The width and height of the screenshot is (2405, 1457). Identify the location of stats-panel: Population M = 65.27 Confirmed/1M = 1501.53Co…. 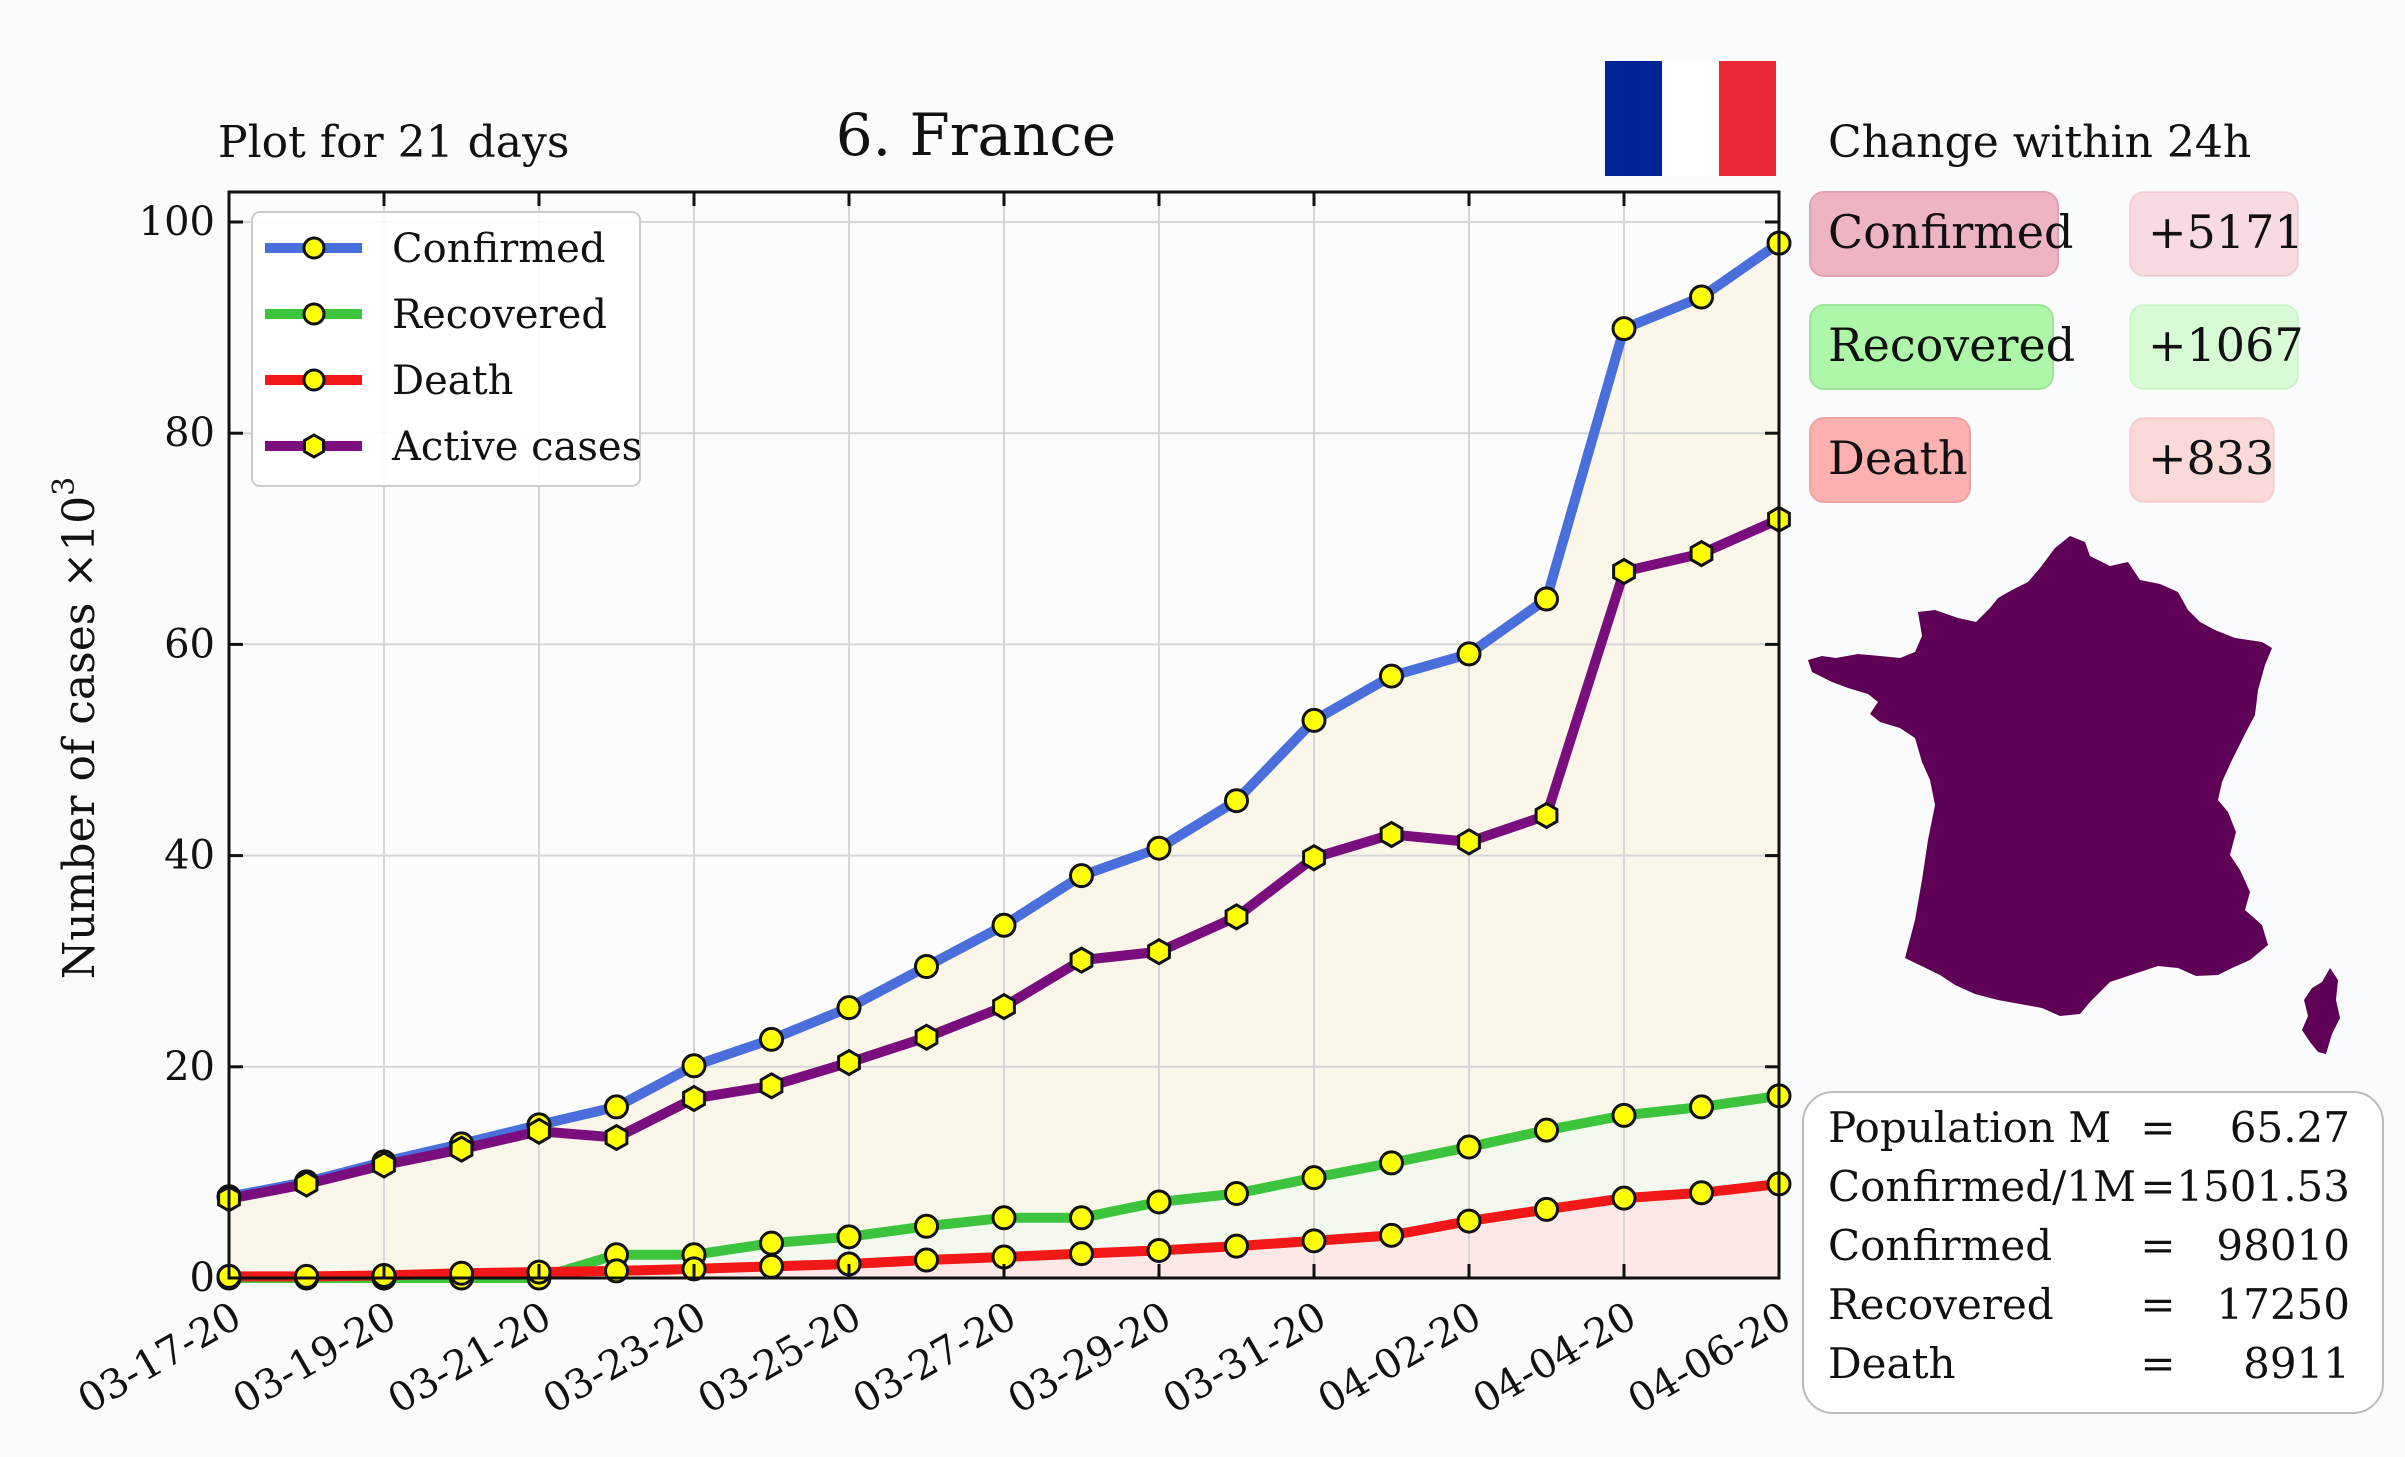
(2093, 1252).